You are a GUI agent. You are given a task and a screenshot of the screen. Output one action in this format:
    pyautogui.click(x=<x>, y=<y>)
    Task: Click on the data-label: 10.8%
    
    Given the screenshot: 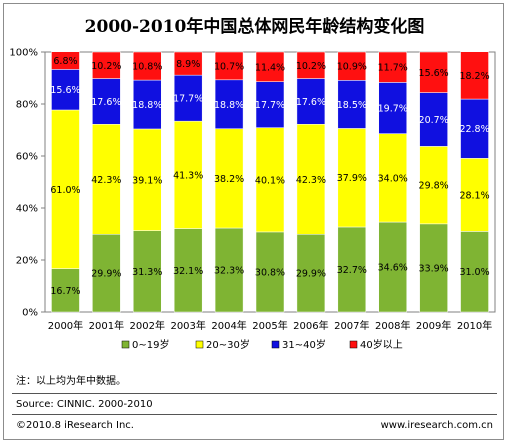 What is the action you would take?
    pyautogui.click(x=147, y=67)
    